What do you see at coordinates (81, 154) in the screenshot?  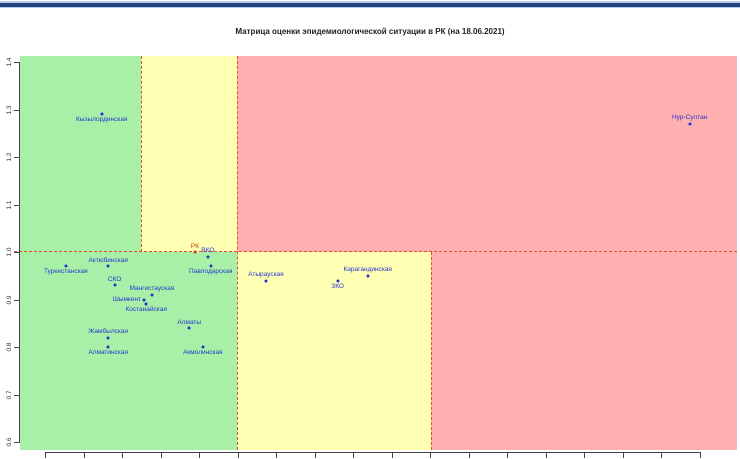 I see `zone-top-green` at bounding box center [81, 154].